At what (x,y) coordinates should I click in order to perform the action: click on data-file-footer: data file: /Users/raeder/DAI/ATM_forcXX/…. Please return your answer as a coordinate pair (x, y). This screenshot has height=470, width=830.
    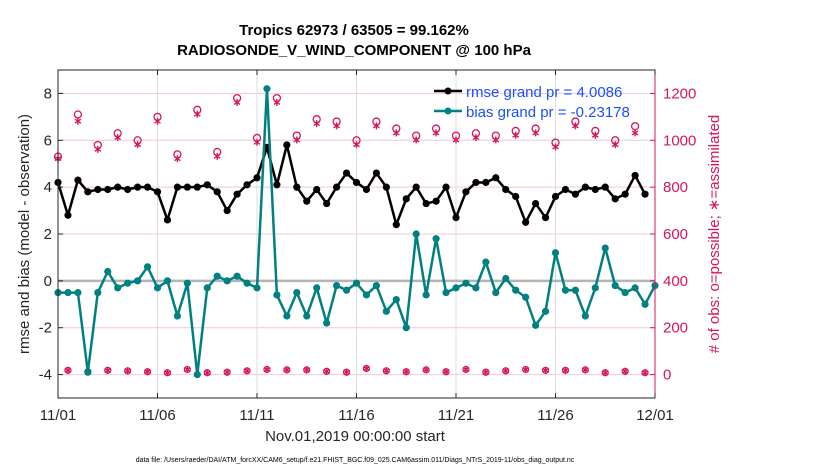
    Looking at the image, I should click on (355, 460).